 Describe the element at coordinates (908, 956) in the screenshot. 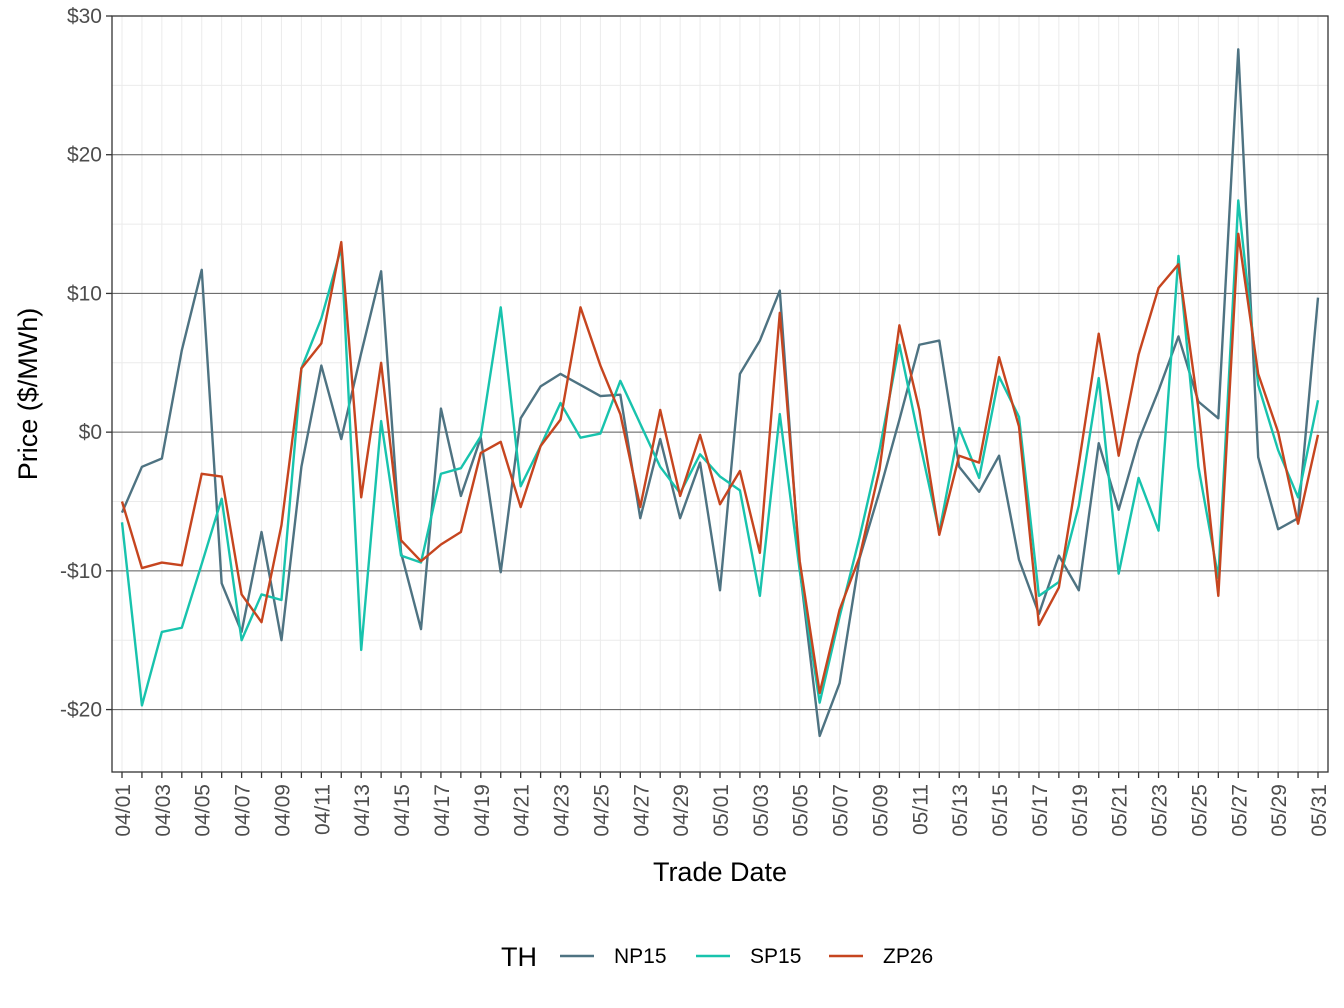

I see `legend-label-zp26: ZP26` at that location.